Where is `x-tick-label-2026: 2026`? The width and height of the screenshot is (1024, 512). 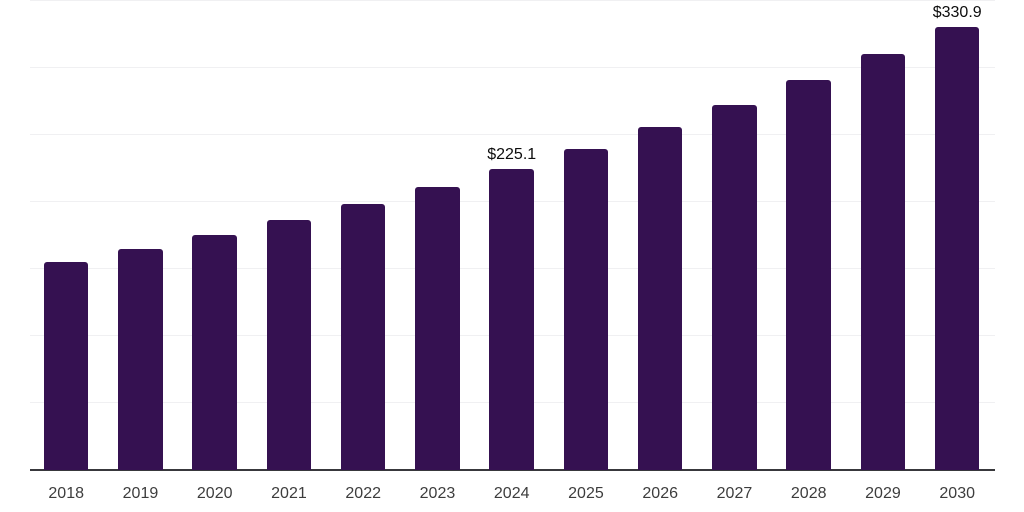 x-tick-label-2026: 2026 is located at coordinates (660, 493).